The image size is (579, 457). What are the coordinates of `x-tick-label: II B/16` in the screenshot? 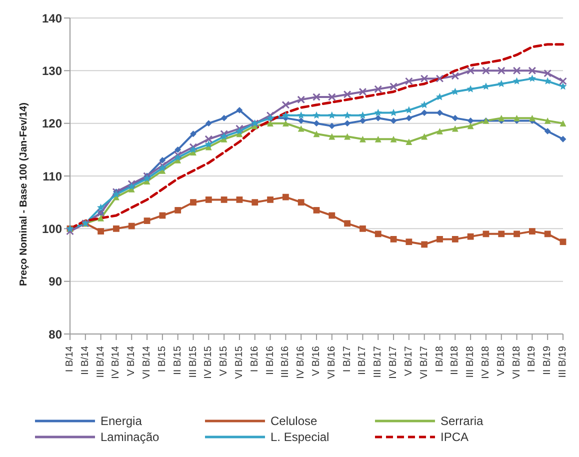 It's located at (270, 360).